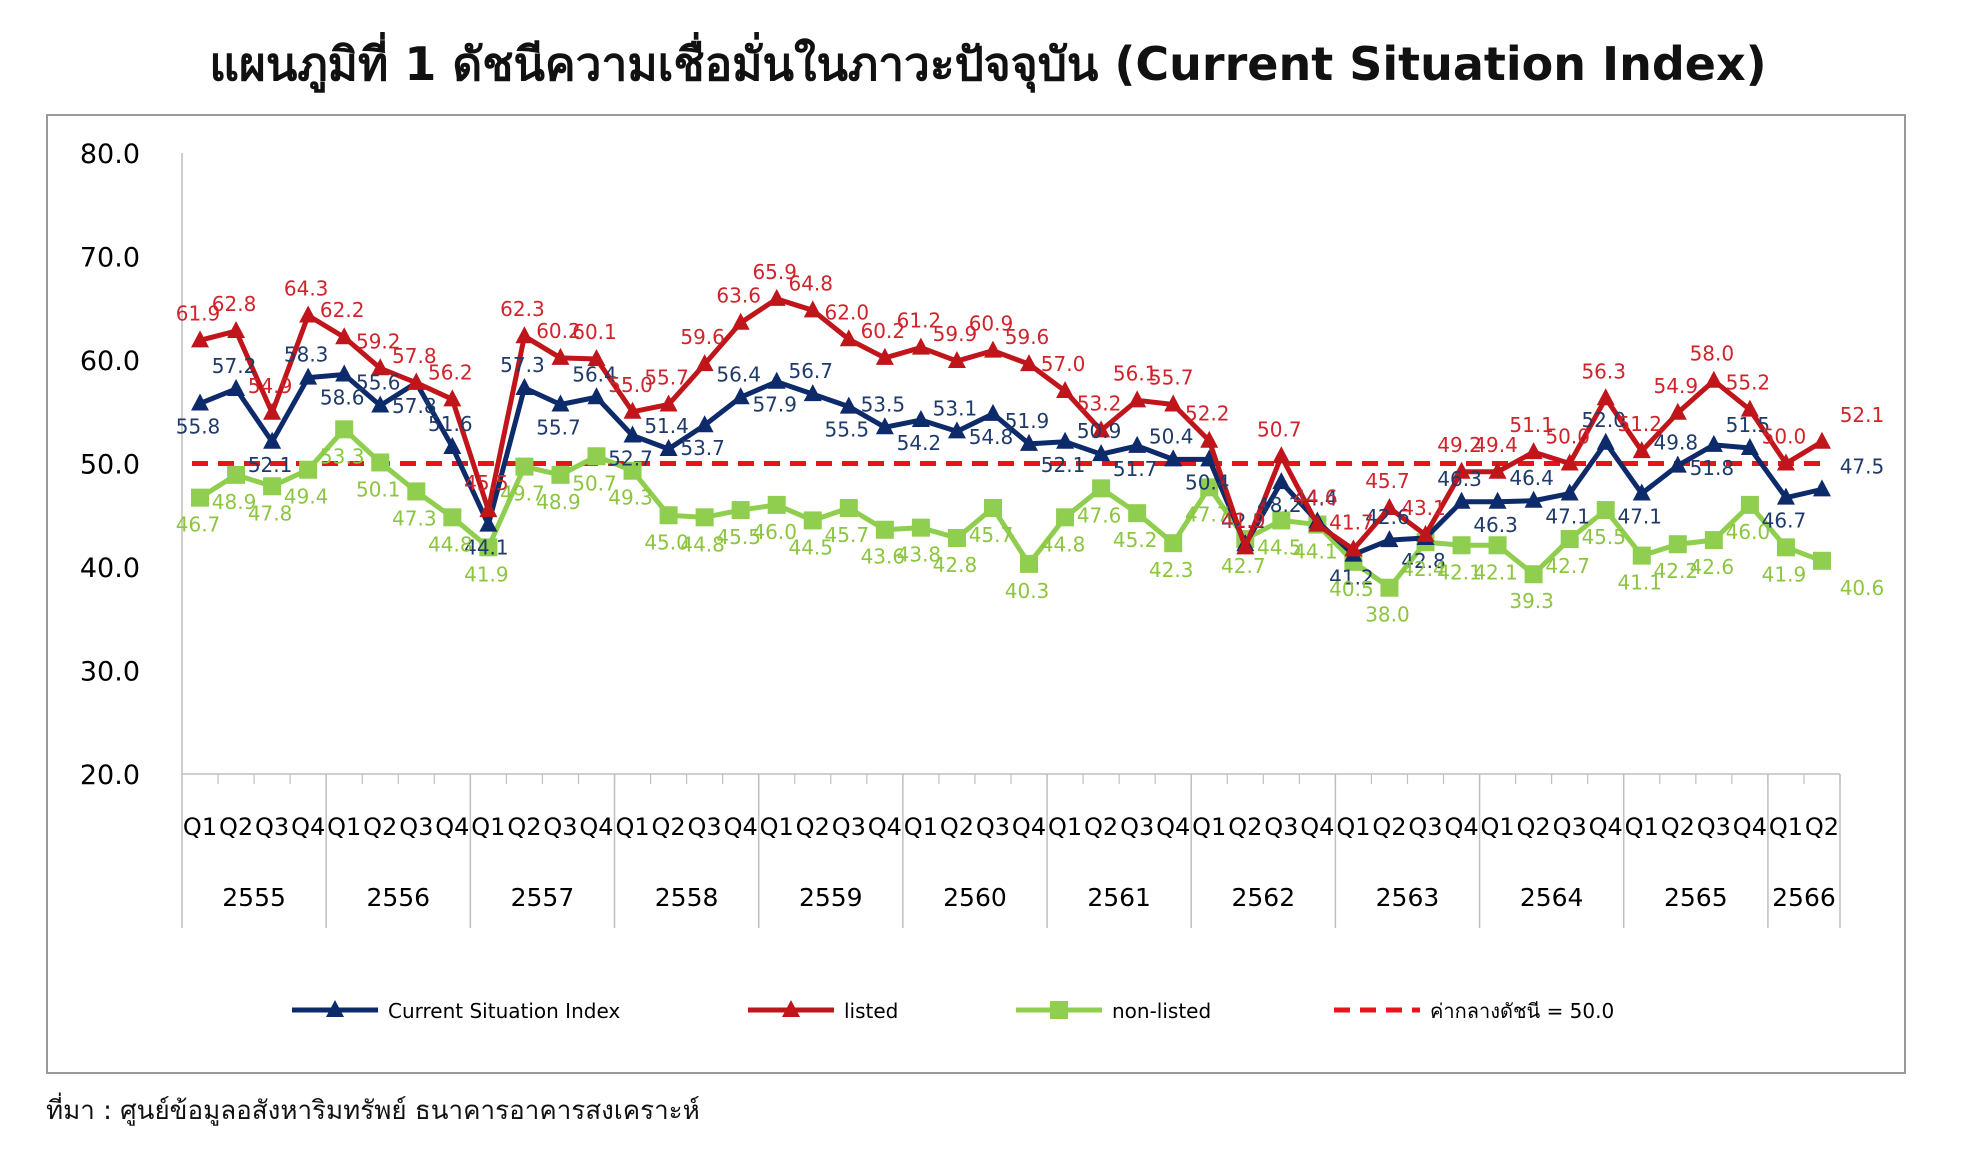 This screenshot has height=1153, width=1976. I want to click on data-label: 46.0, so click(1748, 532).